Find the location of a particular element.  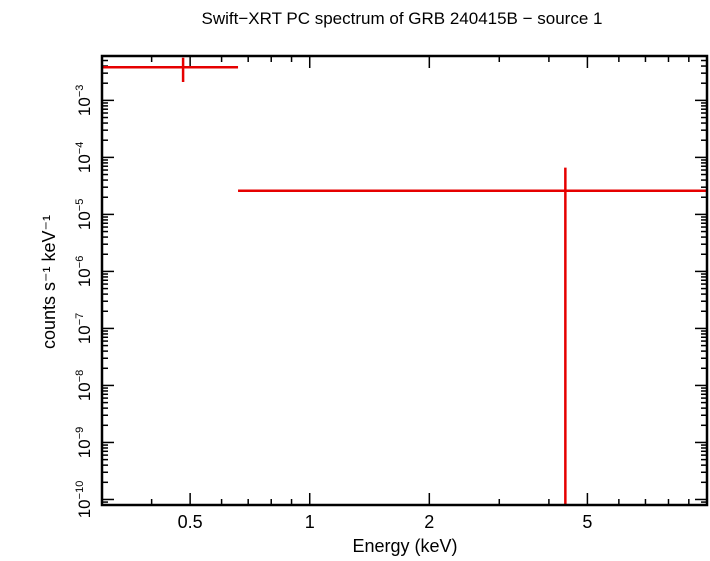

x-tick-label: 1 is located at coordinates (310, 522).